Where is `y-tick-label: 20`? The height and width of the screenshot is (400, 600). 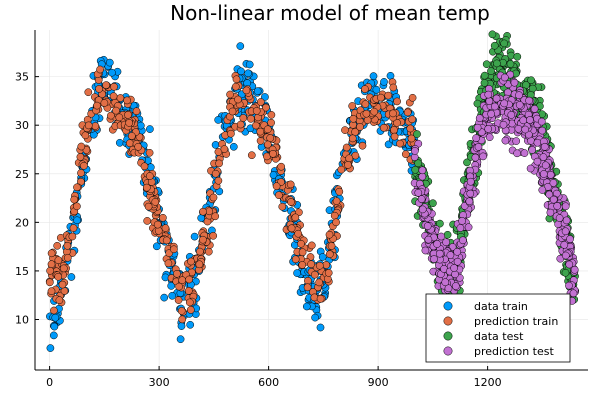 y-tick-label: 20 is located at coordinates (22, 222).